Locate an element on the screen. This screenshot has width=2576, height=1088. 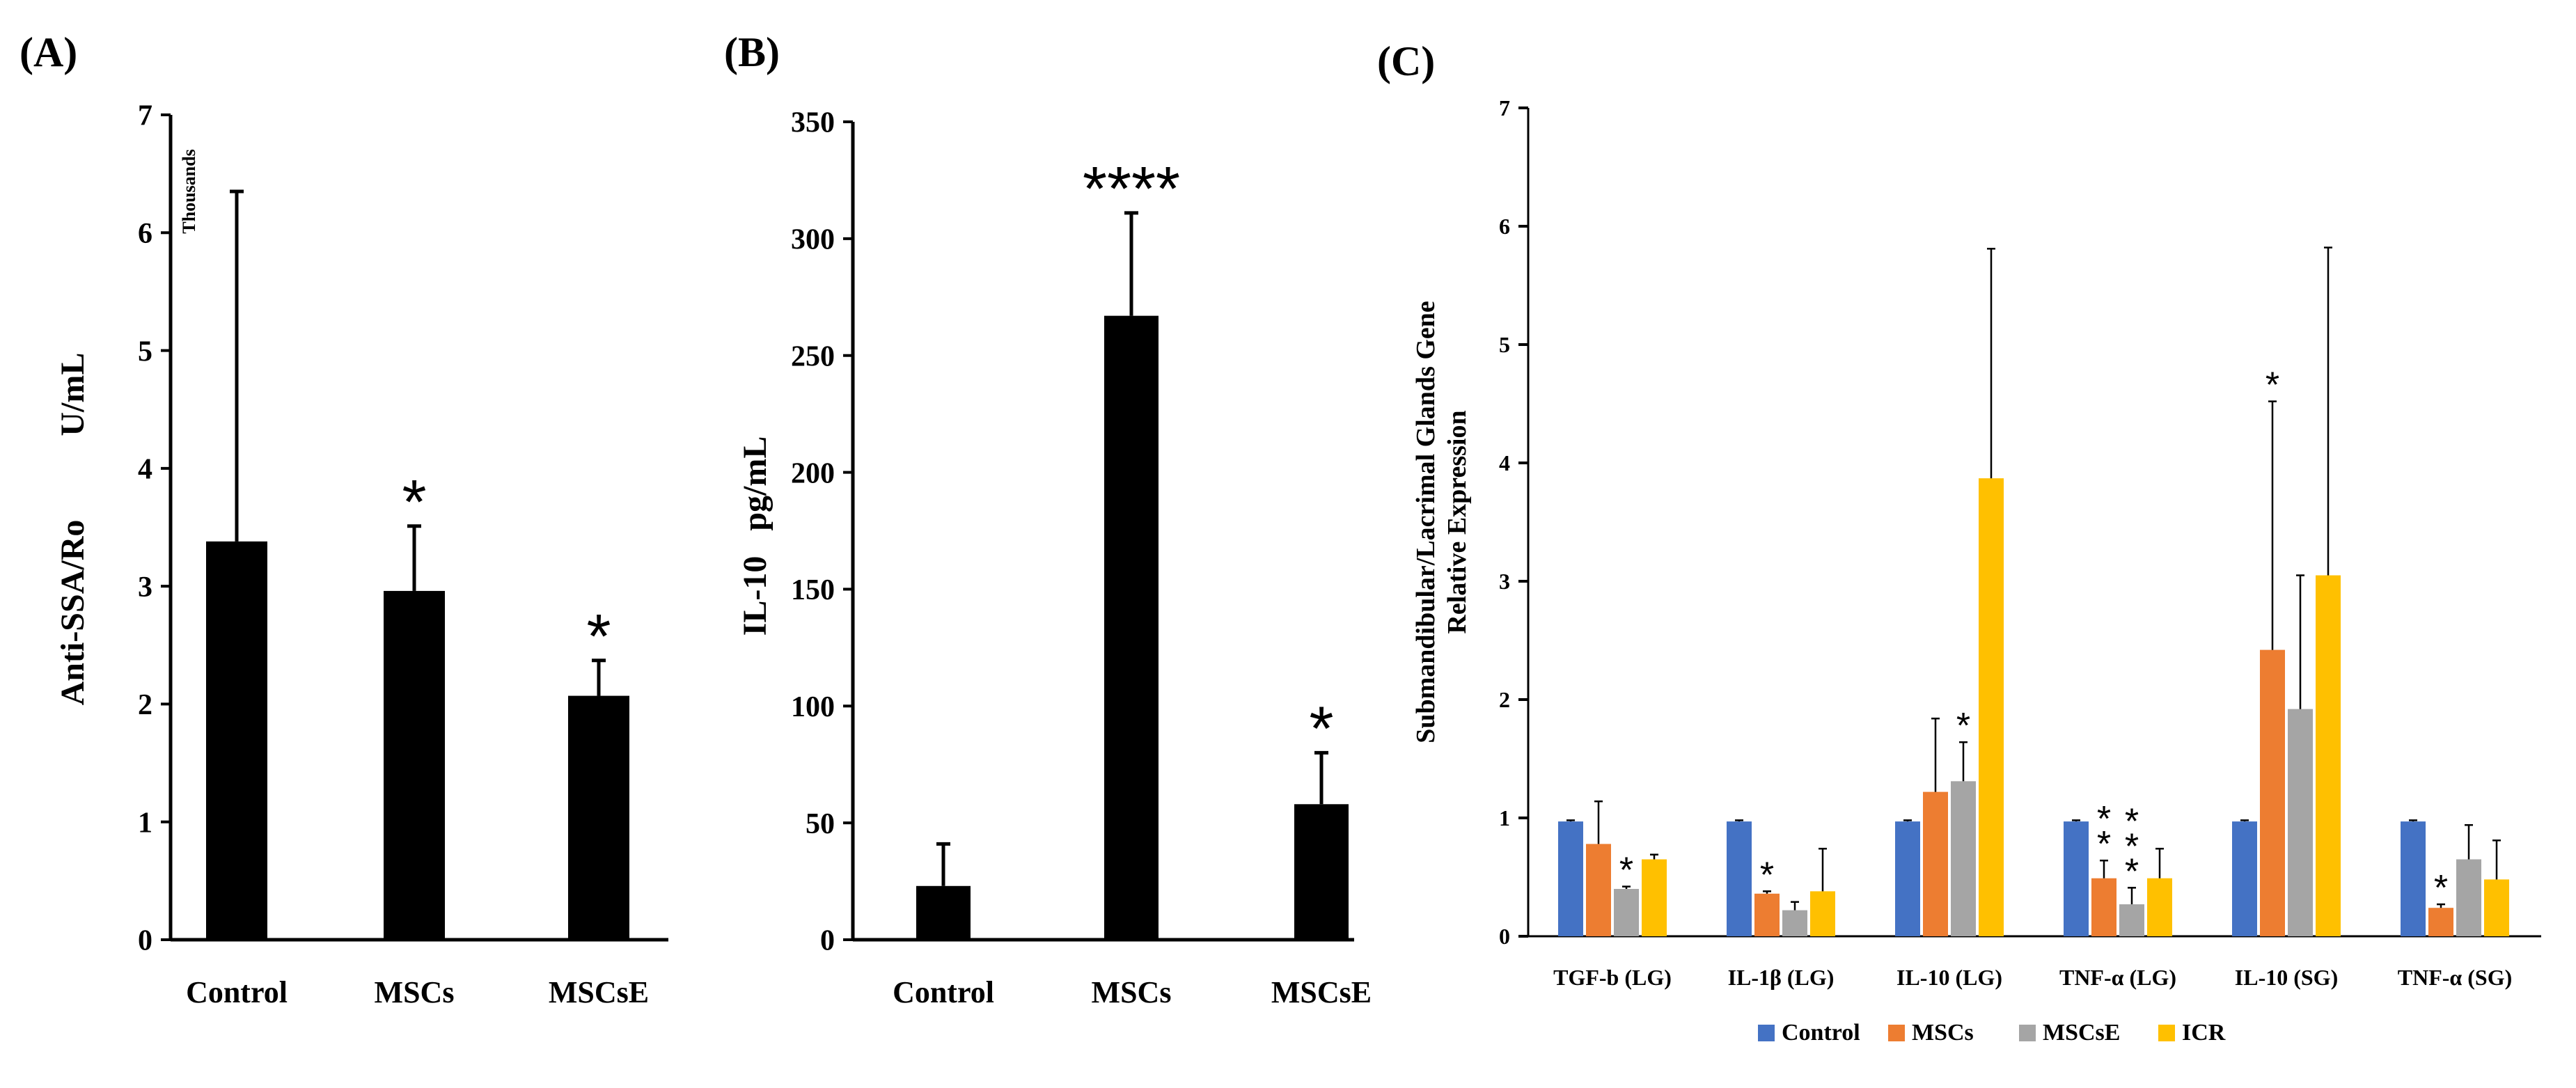
y-axis-title: Submandibular/Lacrimal Glands Gene is located at coordinates (1425, 522).